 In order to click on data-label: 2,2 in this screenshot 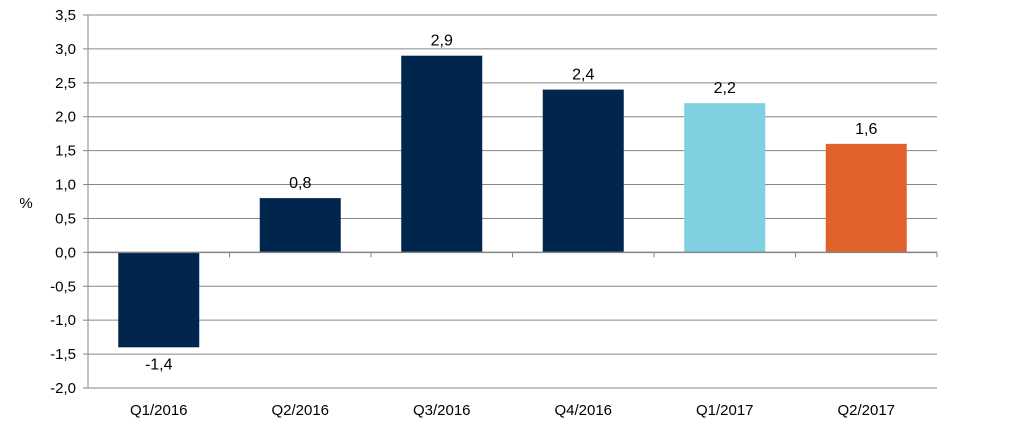, I will do `click(725, 88)`.